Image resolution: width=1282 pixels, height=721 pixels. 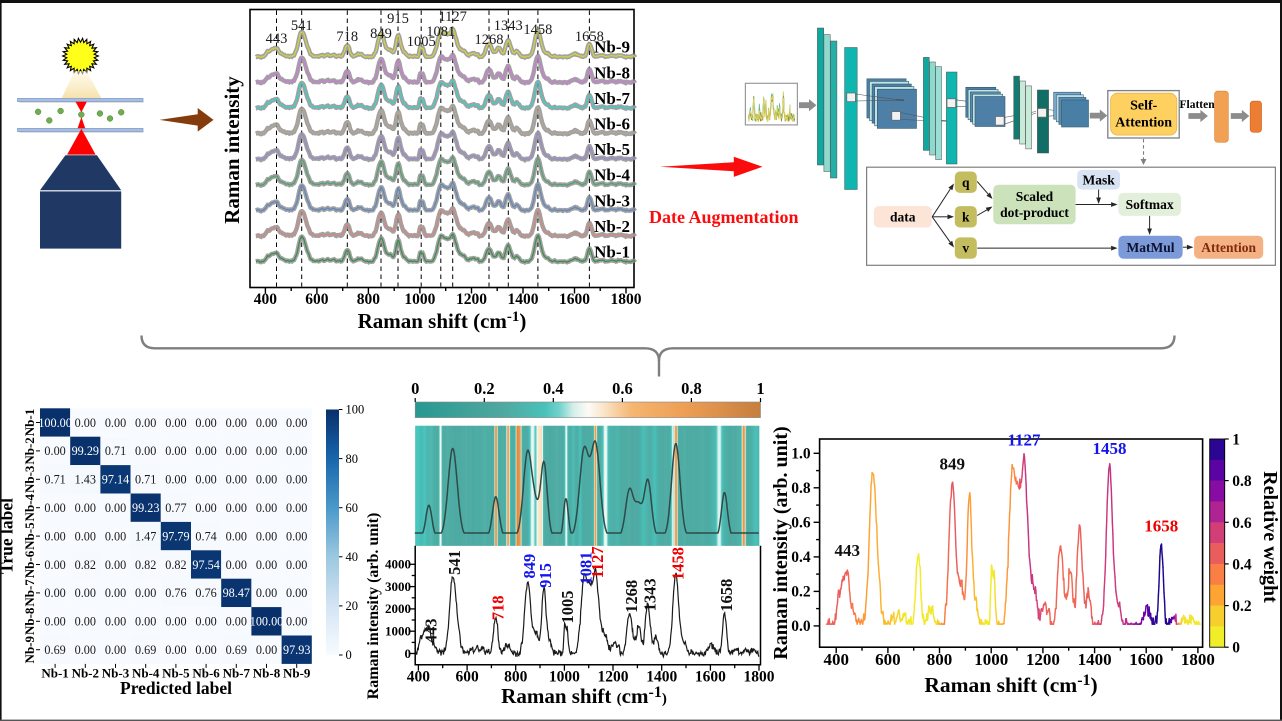 I want to click on svg-text: 99.23, so click(x=145, y=508).